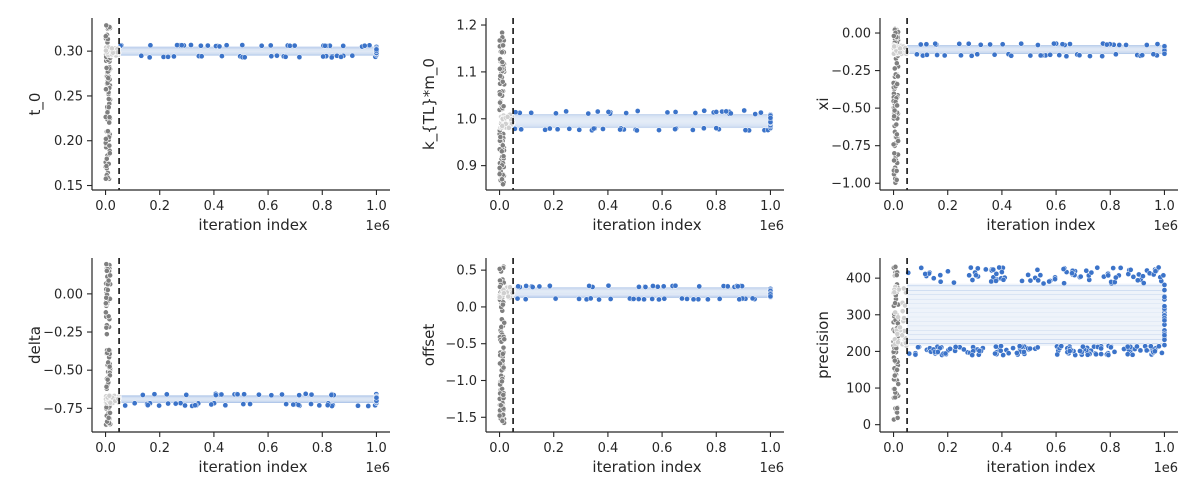 Image resolution: width=1200 pixels, height=500 pixels. Describe the element at coordinates (858, 279) in the screenshot. I see `y-tick-label: 400` at that location.